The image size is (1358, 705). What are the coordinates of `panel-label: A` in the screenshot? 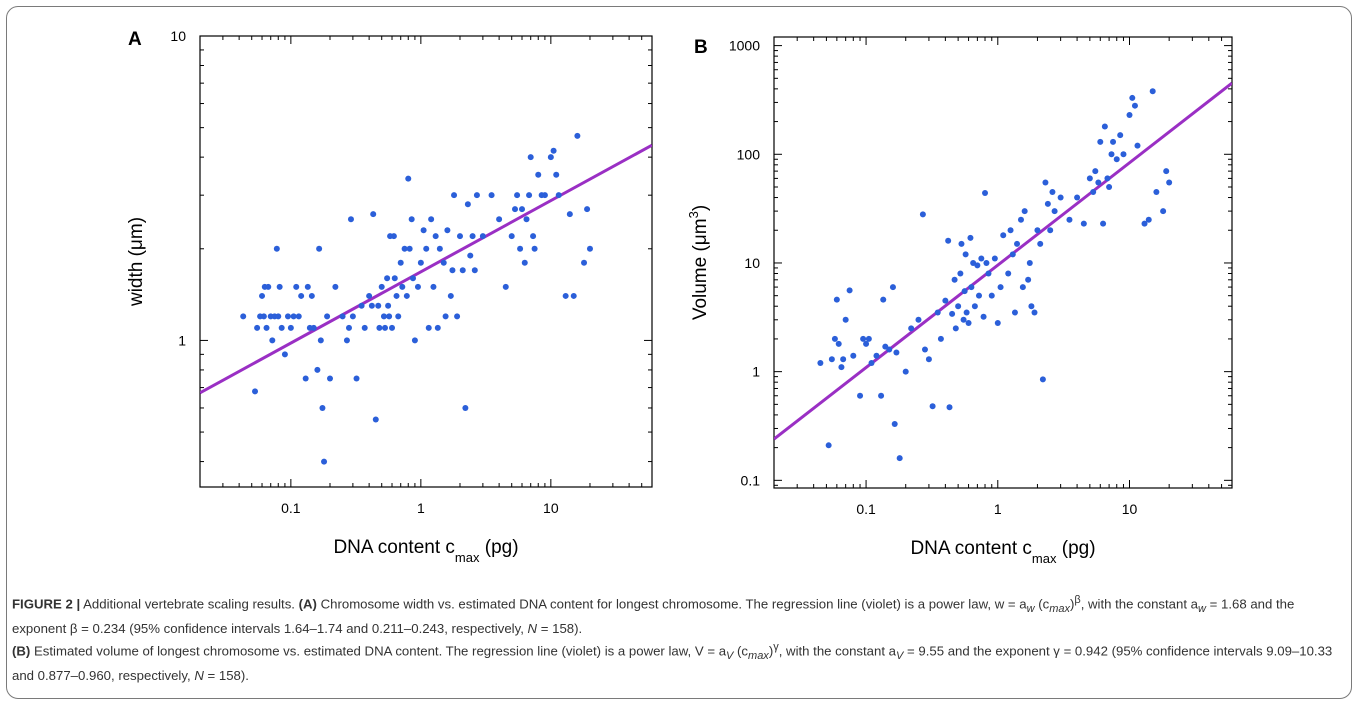 It's located at (135, 39).